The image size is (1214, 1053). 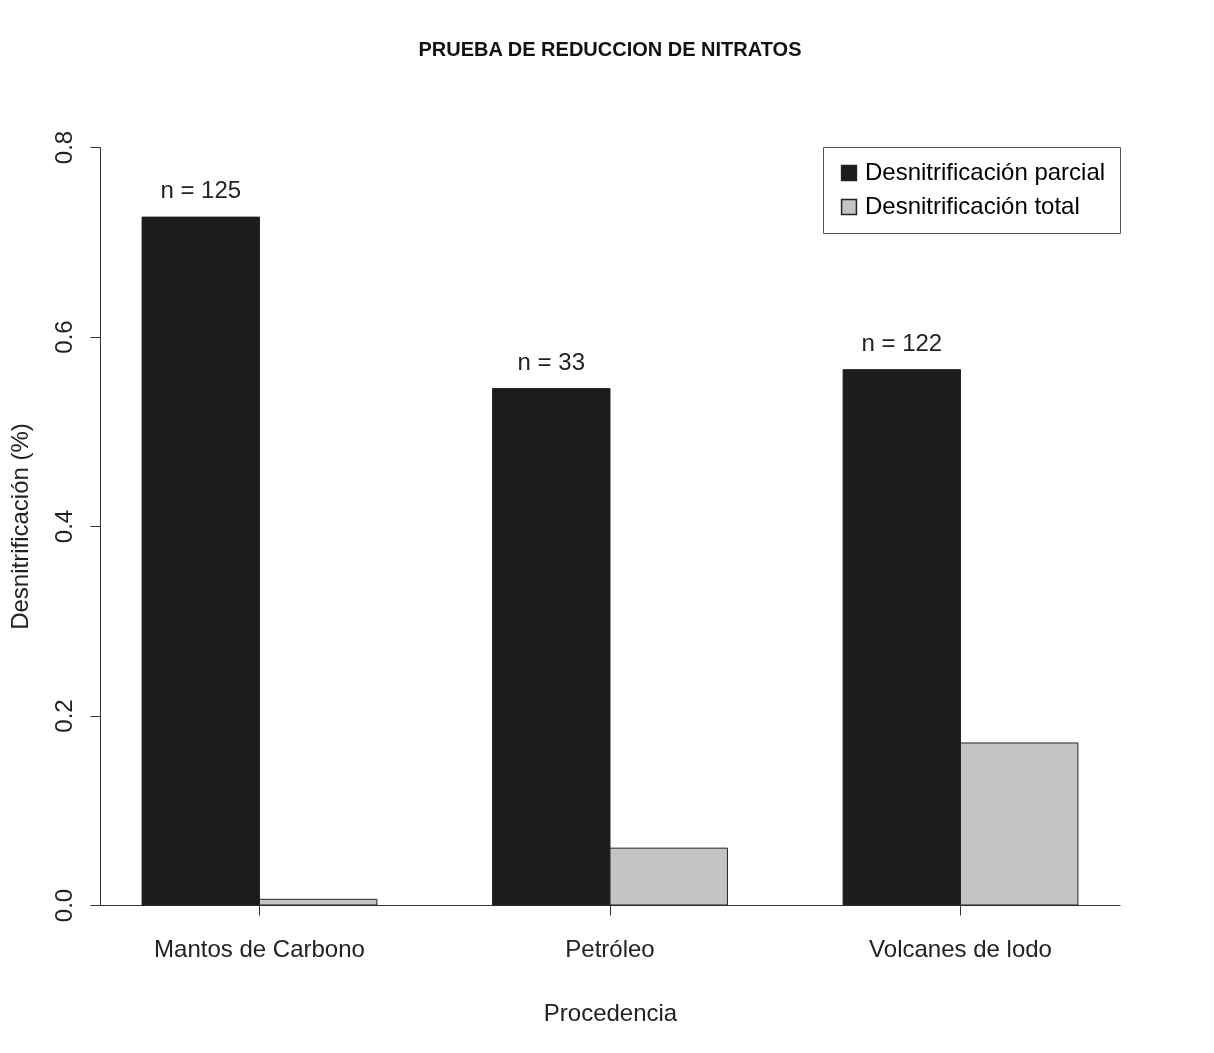 I want to click on x-tick-label: Volcanes de lodo, so click(x=960, y=948).